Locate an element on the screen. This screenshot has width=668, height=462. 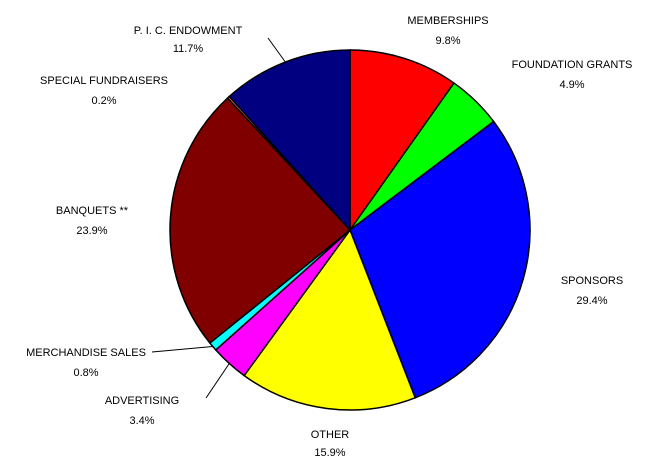
slice-label-merchandise-sales: MERCHANDISE SALES is located at coordinates (86, 353).